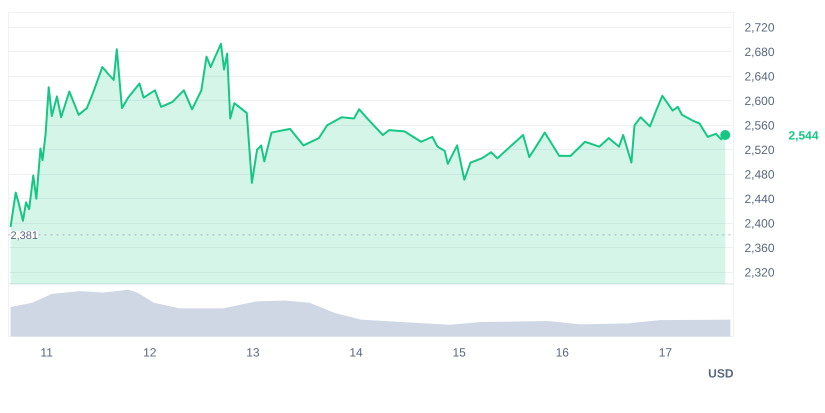 The width and height of the screenshot is (825, 413). I want to click on y-tick-label: 2,720, so click(759, 27).